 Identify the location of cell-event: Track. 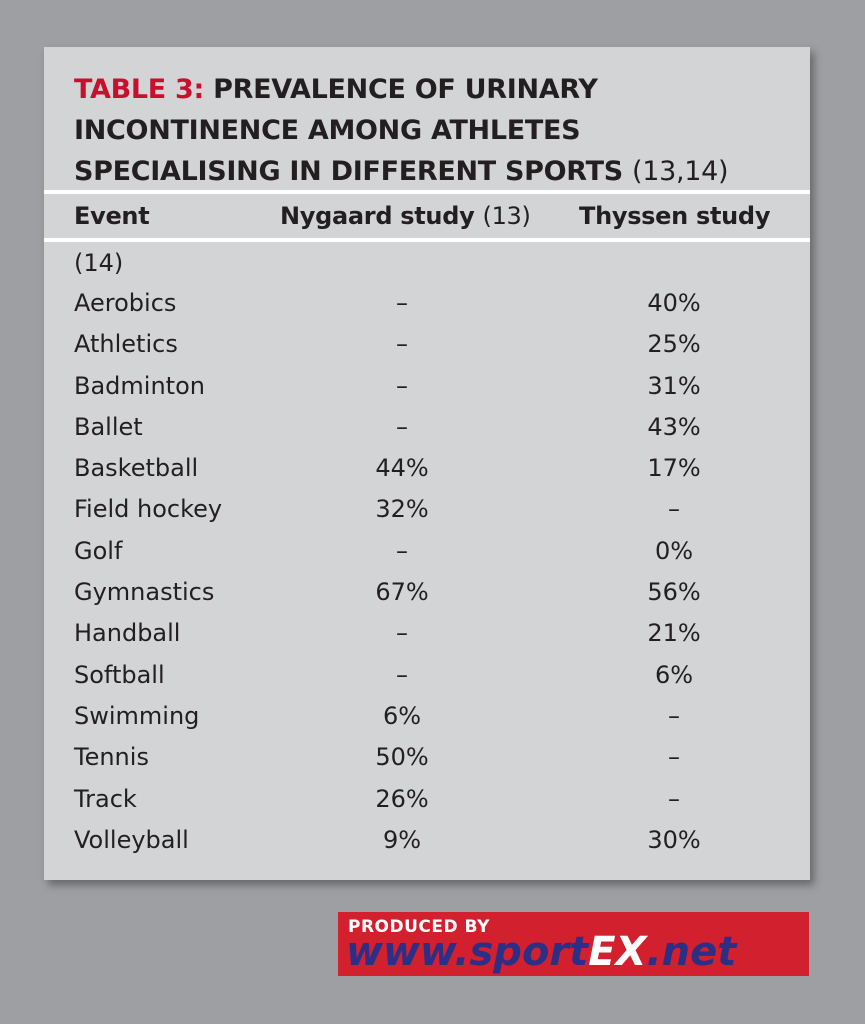
(105, 798).